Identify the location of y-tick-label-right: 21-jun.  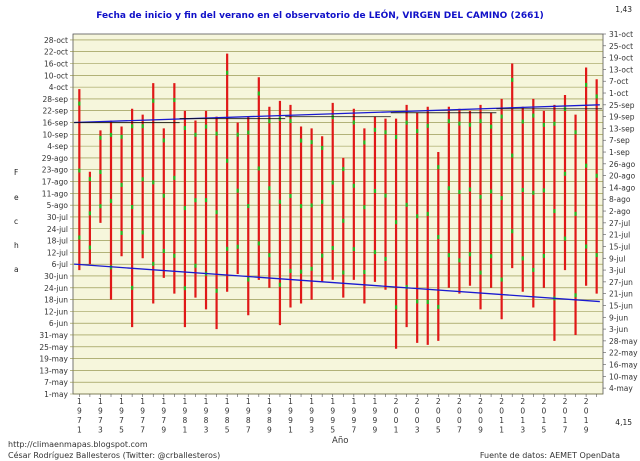
(621, 294).